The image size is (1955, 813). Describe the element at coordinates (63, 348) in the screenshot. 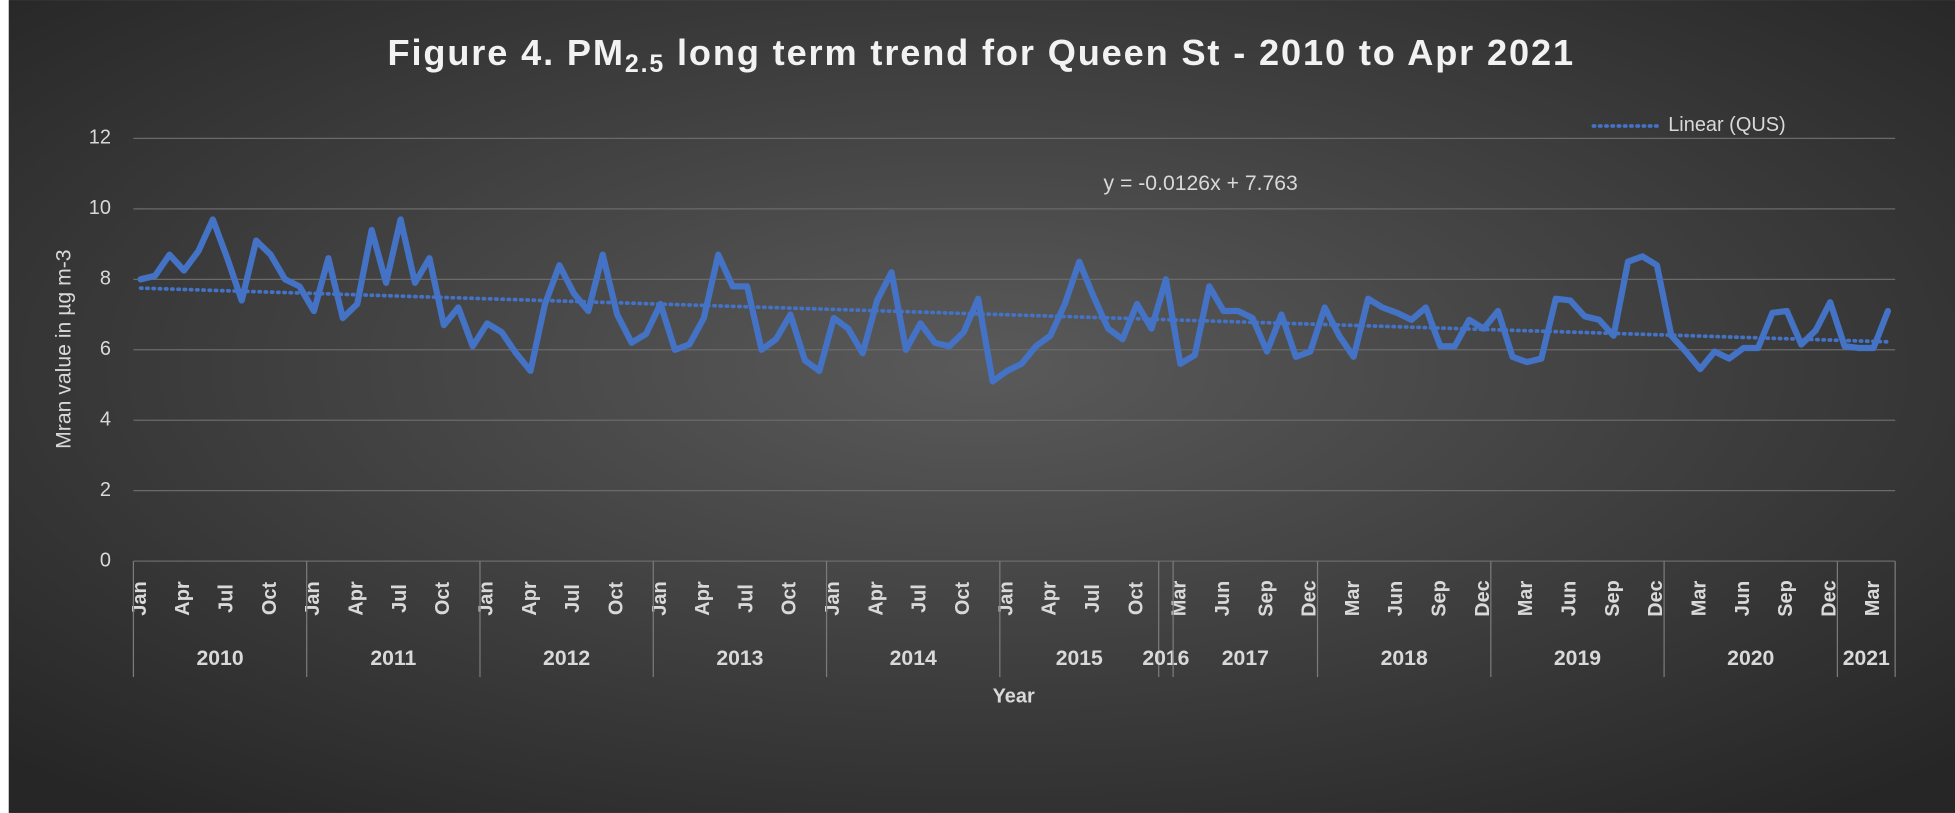

I see `y-axis-label: Mran value in µg m-3` at that location.